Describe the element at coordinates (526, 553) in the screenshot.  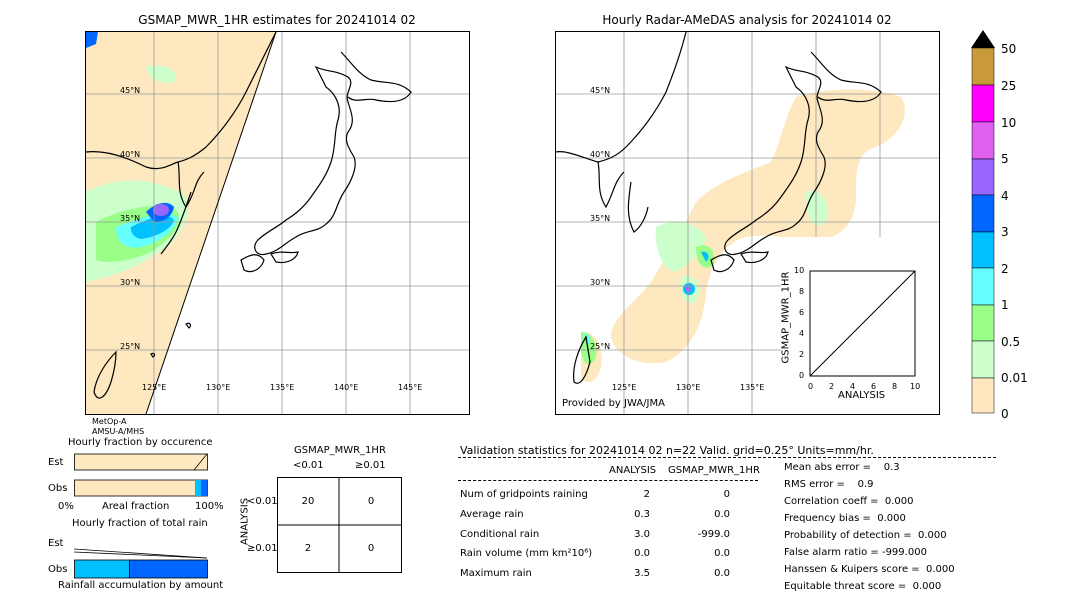
I see `validation-row-label-3: Rain volume (mm km²10⁶)` at that location.